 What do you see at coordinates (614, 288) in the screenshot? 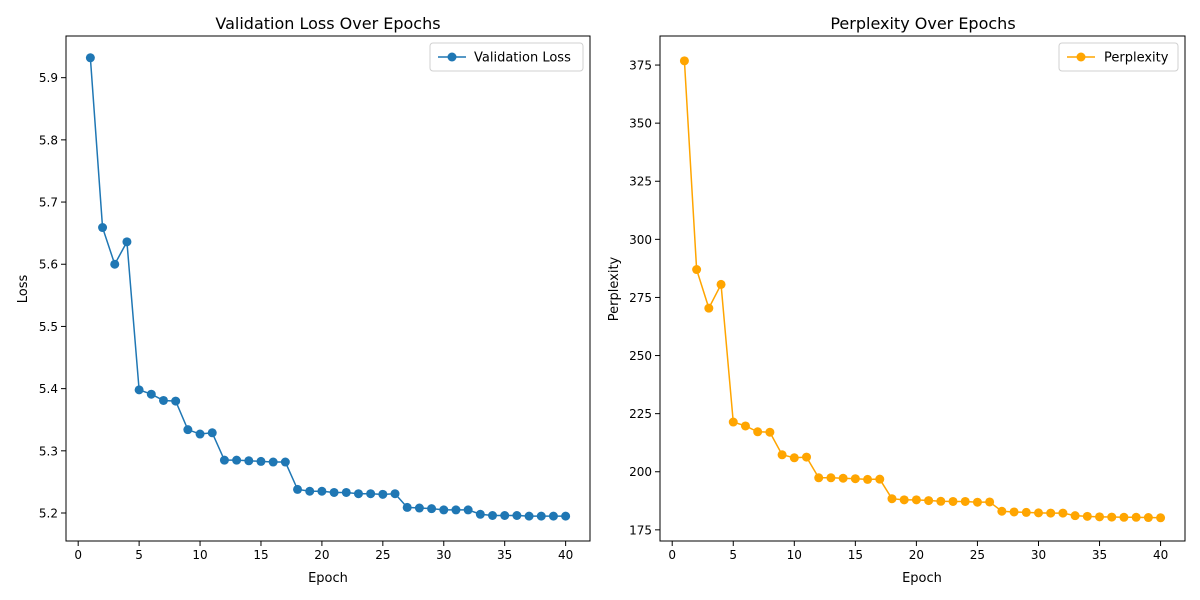
I see `y-axis-label: Perplexity` at bounding box center [614, 288].